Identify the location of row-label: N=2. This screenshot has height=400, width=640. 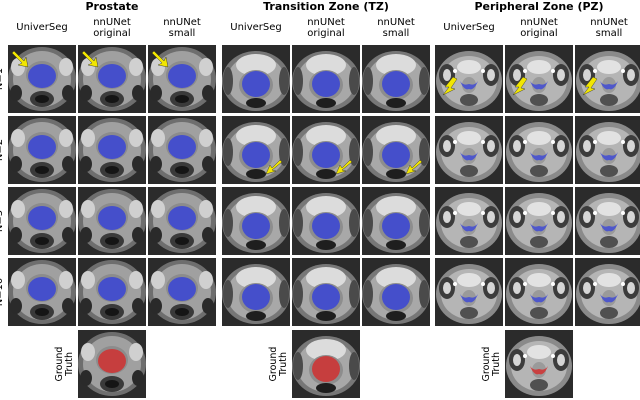
(2, 150).